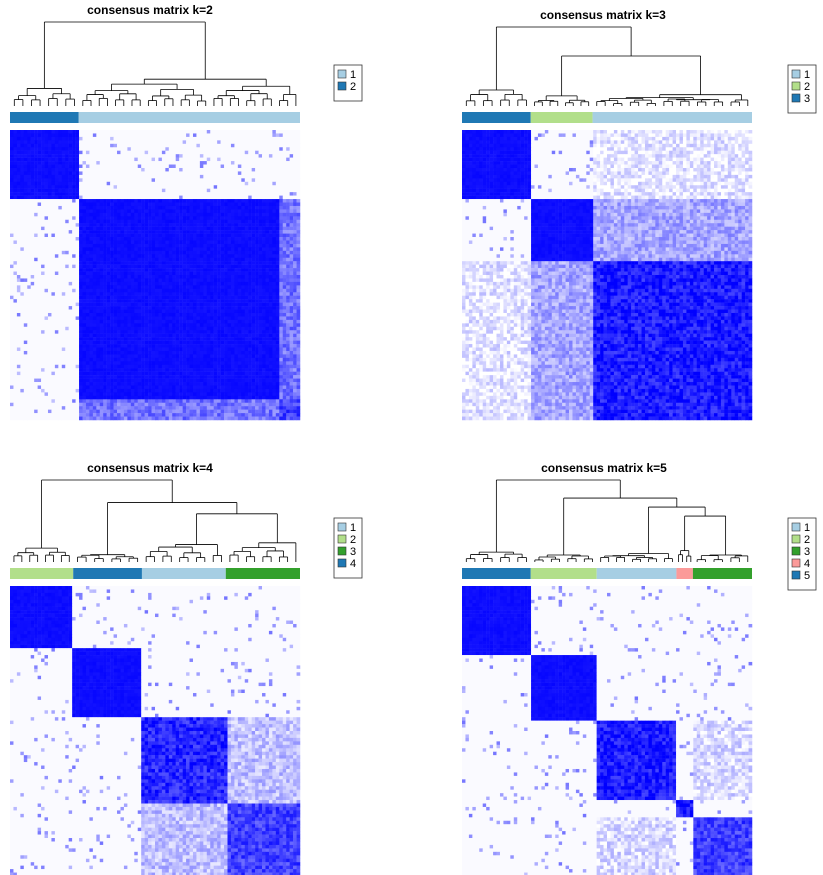  What do you see at coordinates (155, 64) in the screenshot?
I see `dendrogram` at bounding box center [155, 64].